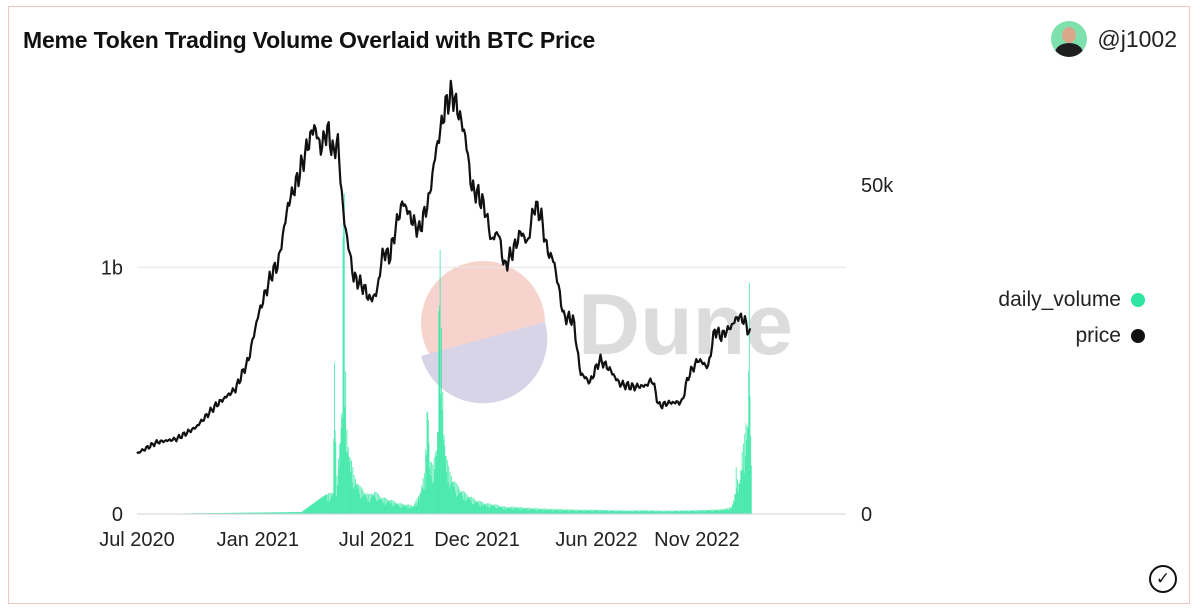  What do you see at coordinates (1137, 38) in the screenshot?
I see `author-handle: @j1002` at bounding box center [1137, 38].